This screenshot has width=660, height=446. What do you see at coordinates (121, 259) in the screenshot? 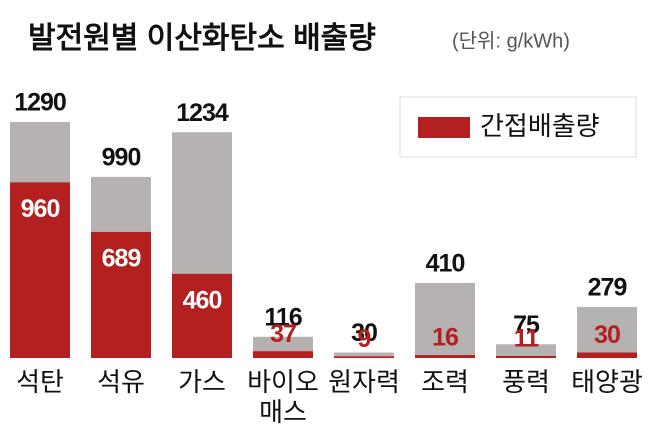
I see `value-label: 689` at bounding box center [121, 259].